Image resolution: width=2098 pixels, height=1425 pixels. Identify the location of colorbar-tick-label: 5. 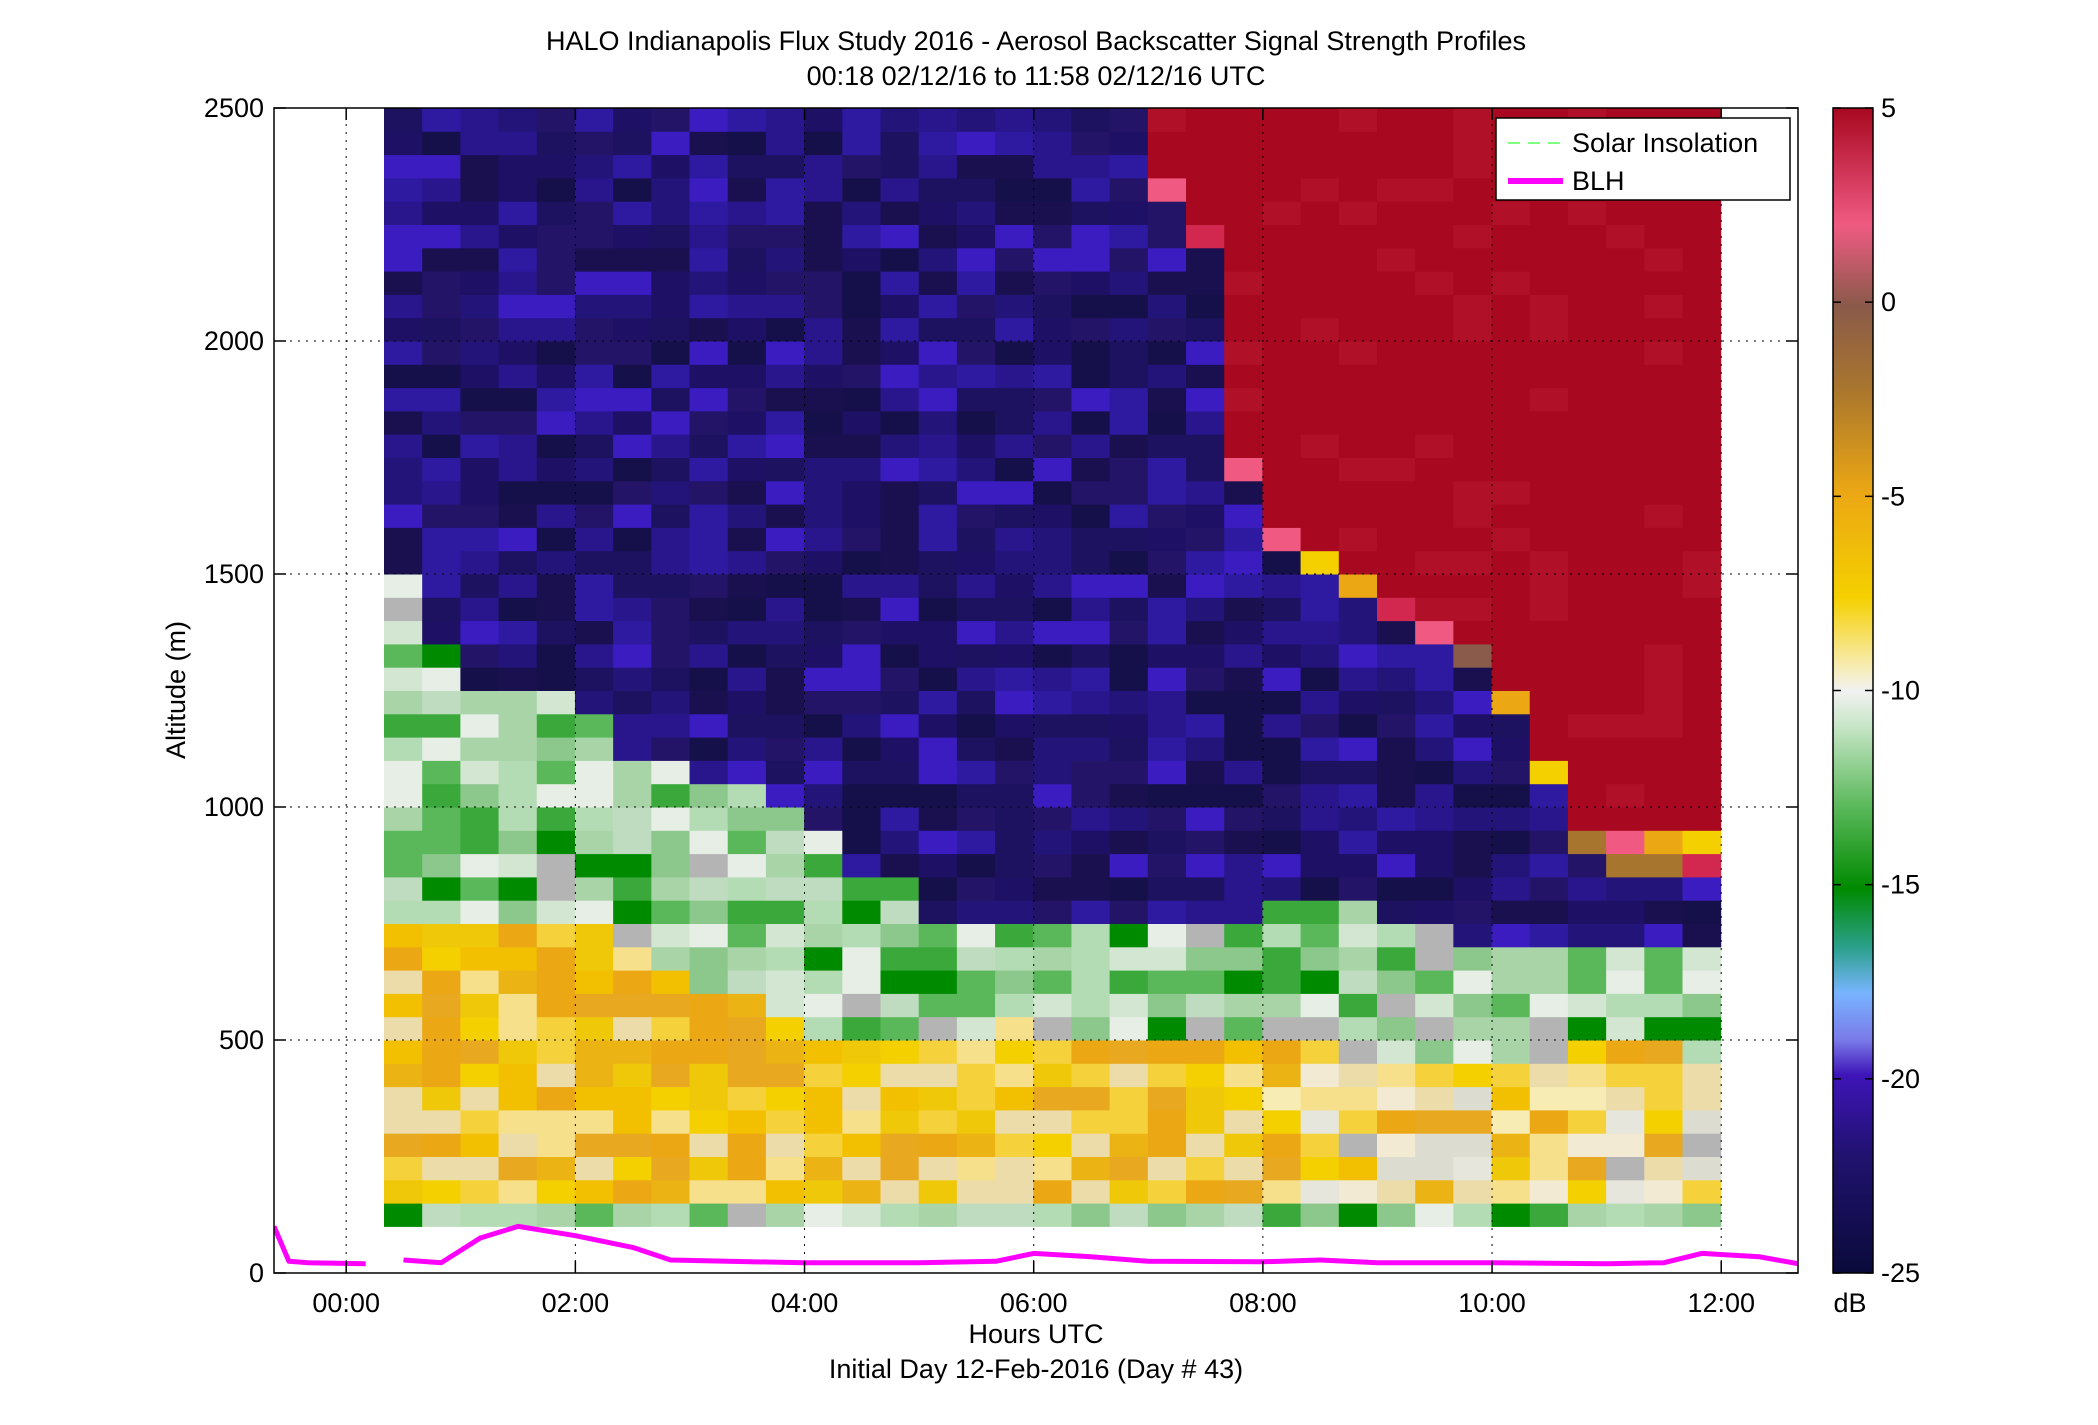
(1888, 108).